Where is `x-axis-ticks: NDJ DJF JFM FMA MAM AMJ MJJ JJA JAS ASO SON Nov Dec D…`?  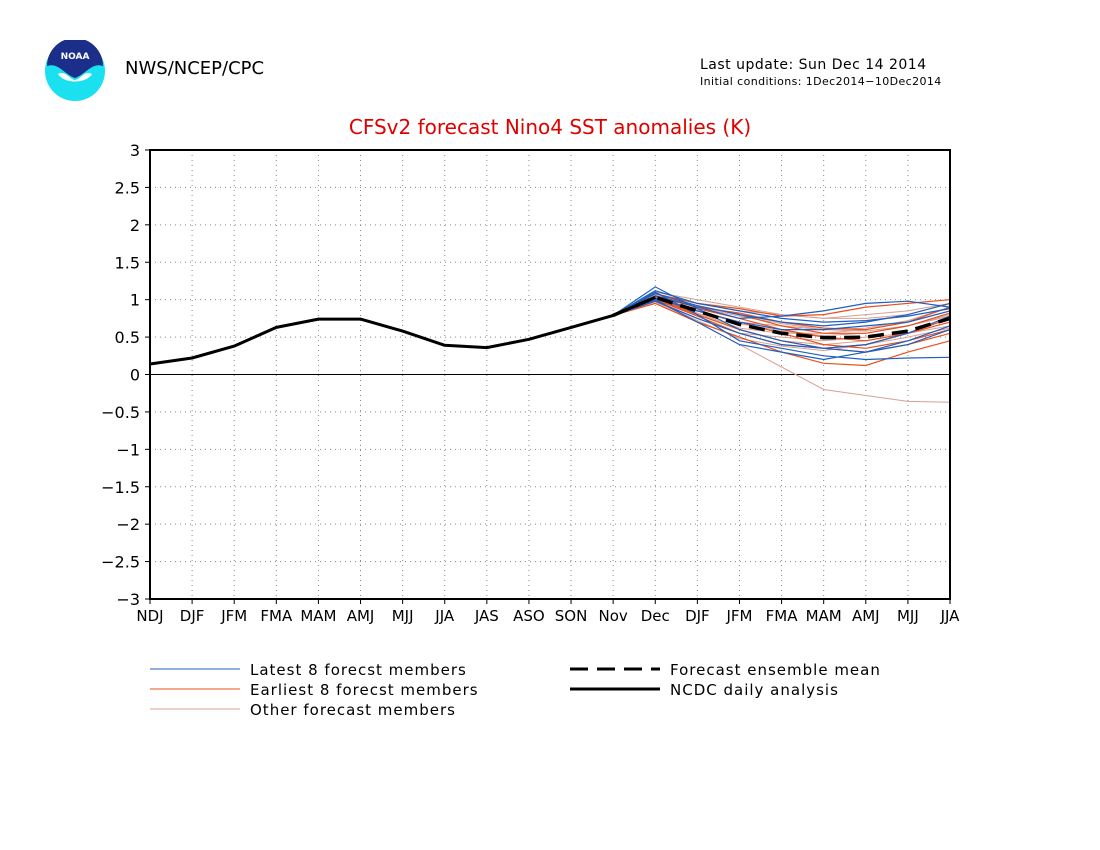 x-axis-ticks: NDJ DJF JFM FMA MAM AMJ MJJ JJA JAS ASO SON Nov Dec D… is located at coordinates (548, 612).